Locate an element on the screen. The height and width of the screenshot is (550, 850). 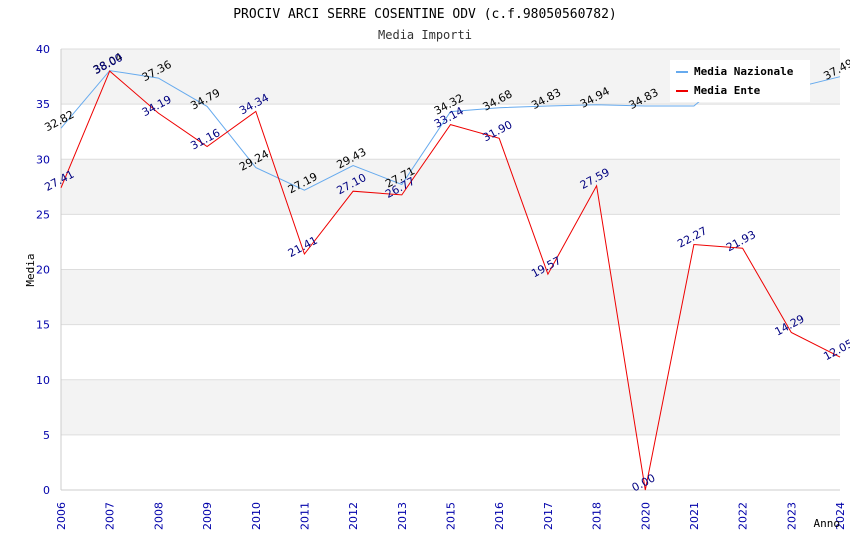
x-tick-label: 2013 is located at coordinates (402, 516).